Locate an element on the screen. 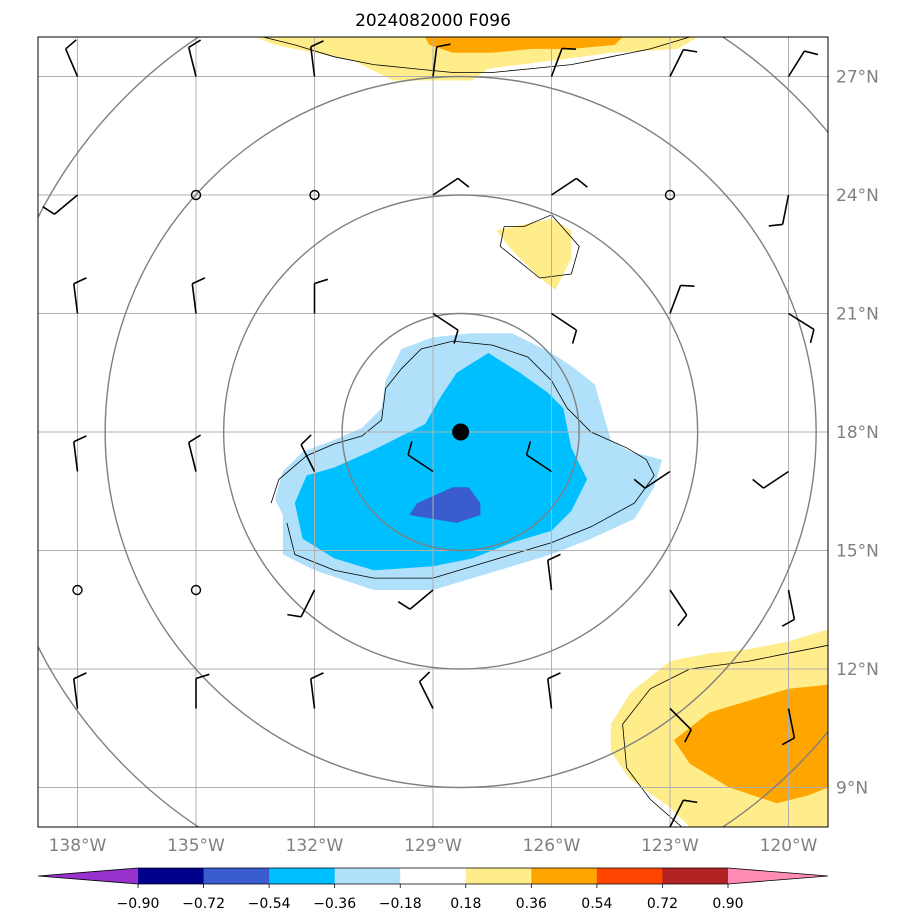 This screenshot has width=898, height=924. latitude-label: 15°N is located at coordinates (857, 552).